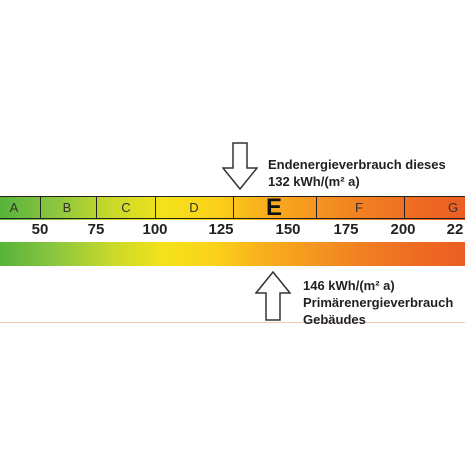  Describe the element at coordinates (221, 229) in the screenshot. I see `tick-label: 125` at that location.